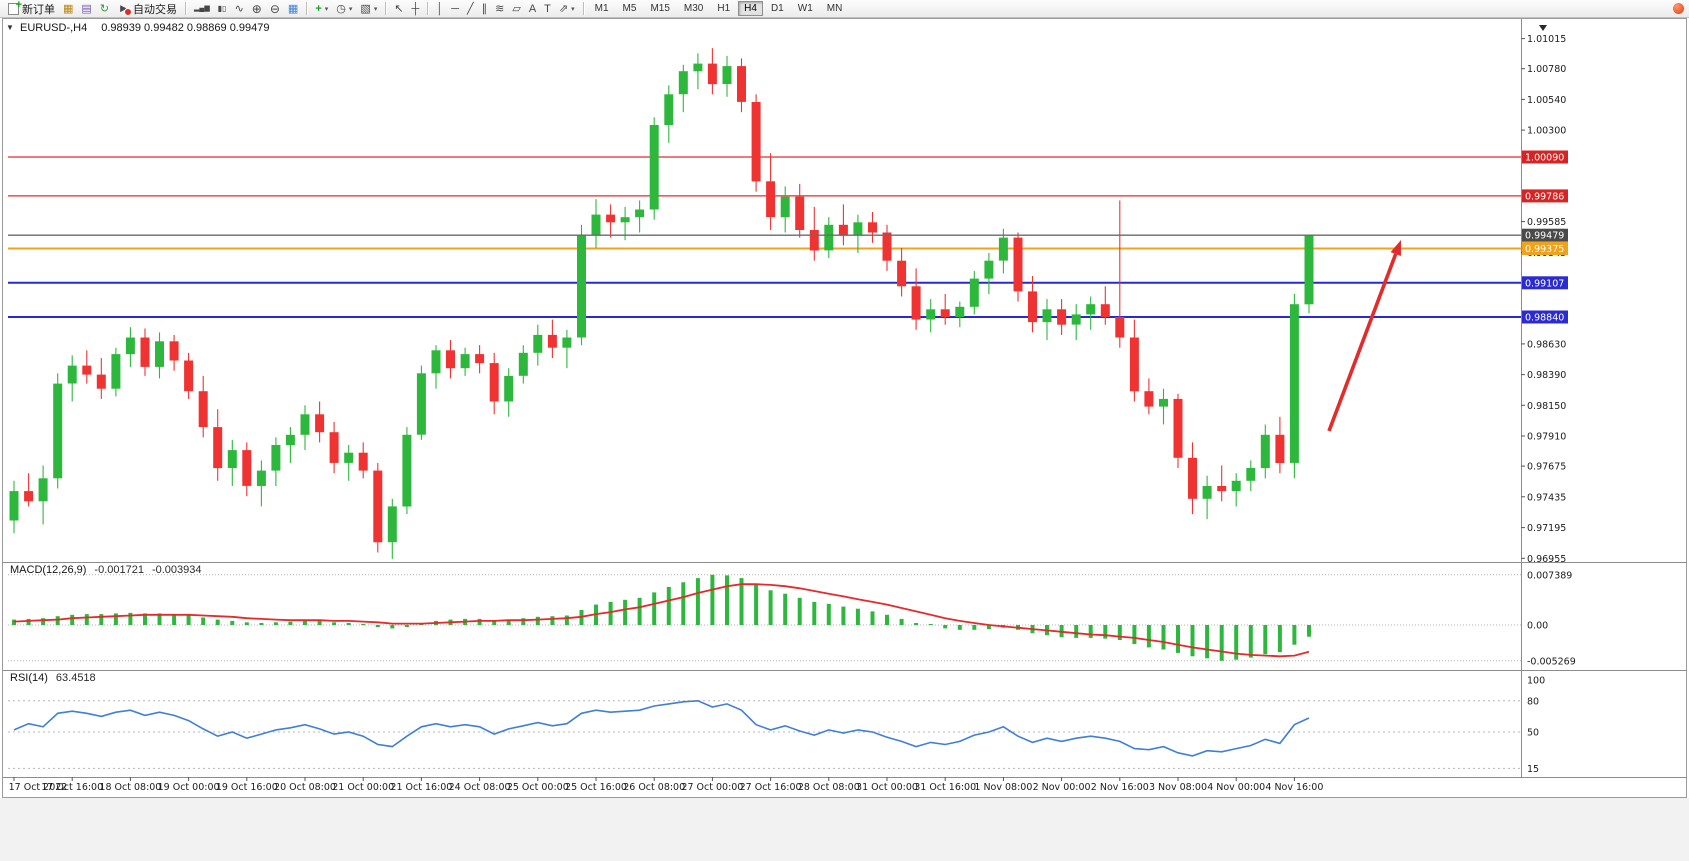 The height and width of the screenshot is (861, 1689). Describe the element at coordinates (321, 9) in the screenshot. I see `indicators-button: + ▾` at that location.